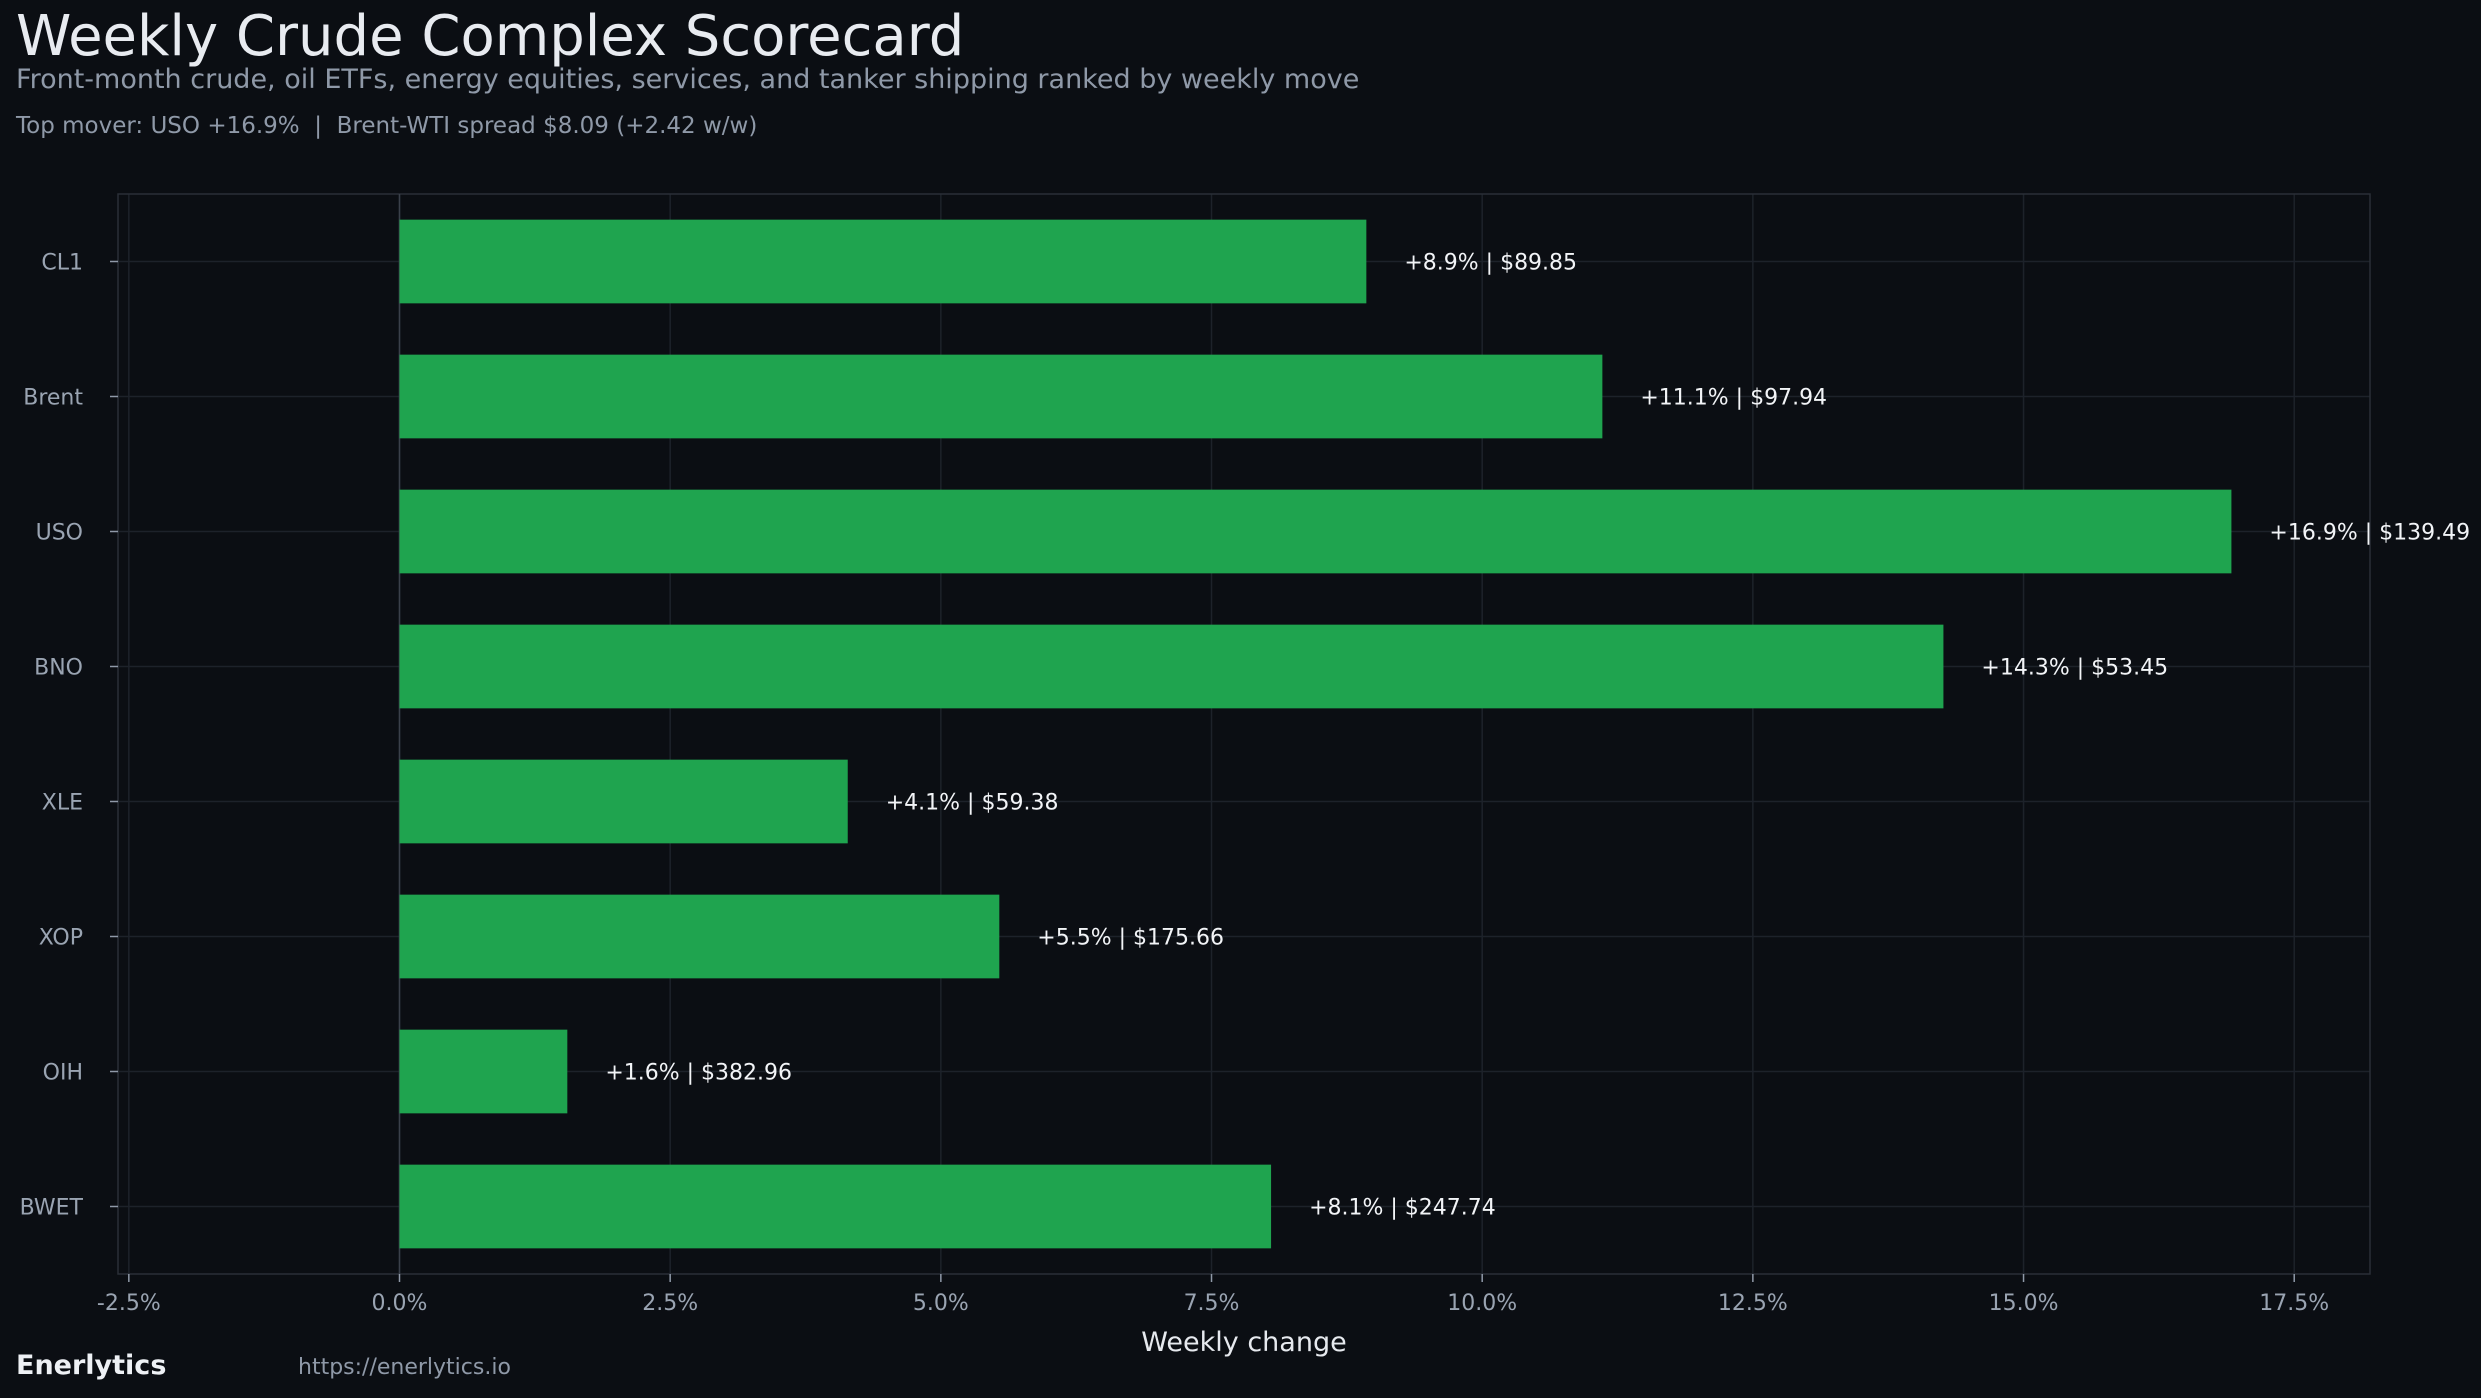  What do you see at coordinates (62, 803) in the screenshot?
I see `y-tick-label: XLE` at bounding box center [62, 803].